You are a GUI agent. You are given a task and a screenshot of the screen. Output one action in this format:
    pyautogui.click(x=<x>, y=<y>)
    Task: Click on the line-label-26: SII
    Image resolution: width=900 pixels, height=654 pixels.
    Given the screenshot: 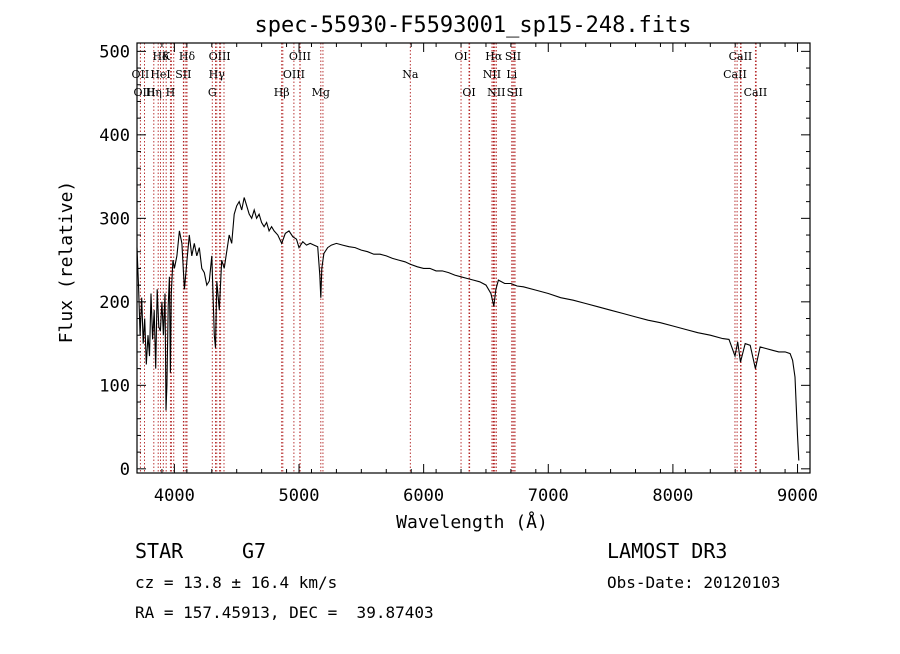 What is the action you would take?
    pyautogui.click(x=515, y=92)
    